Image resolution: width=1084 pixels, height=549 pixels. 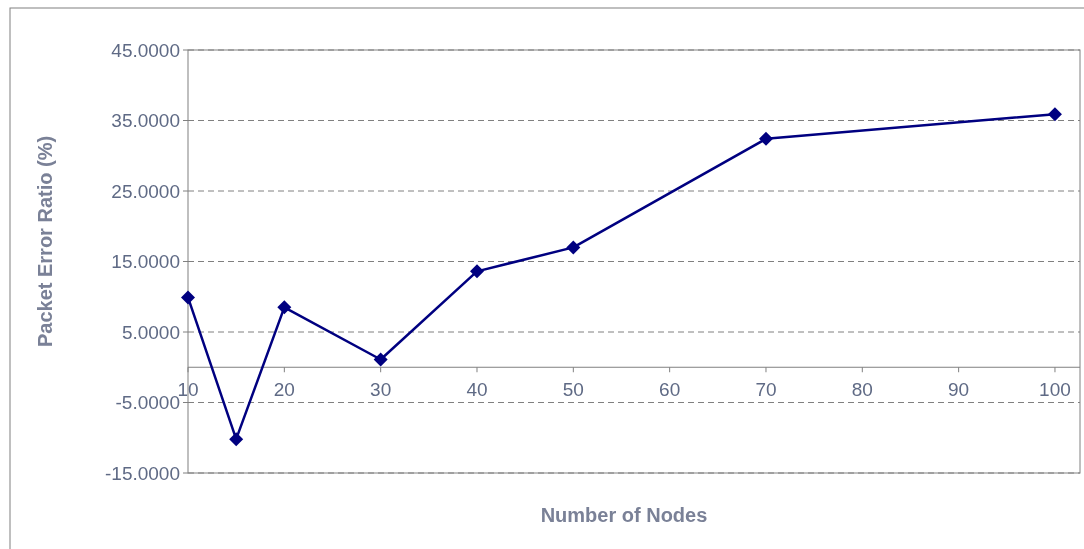 I want to click on x-tick-label: 80, so click(x=862, y=390).